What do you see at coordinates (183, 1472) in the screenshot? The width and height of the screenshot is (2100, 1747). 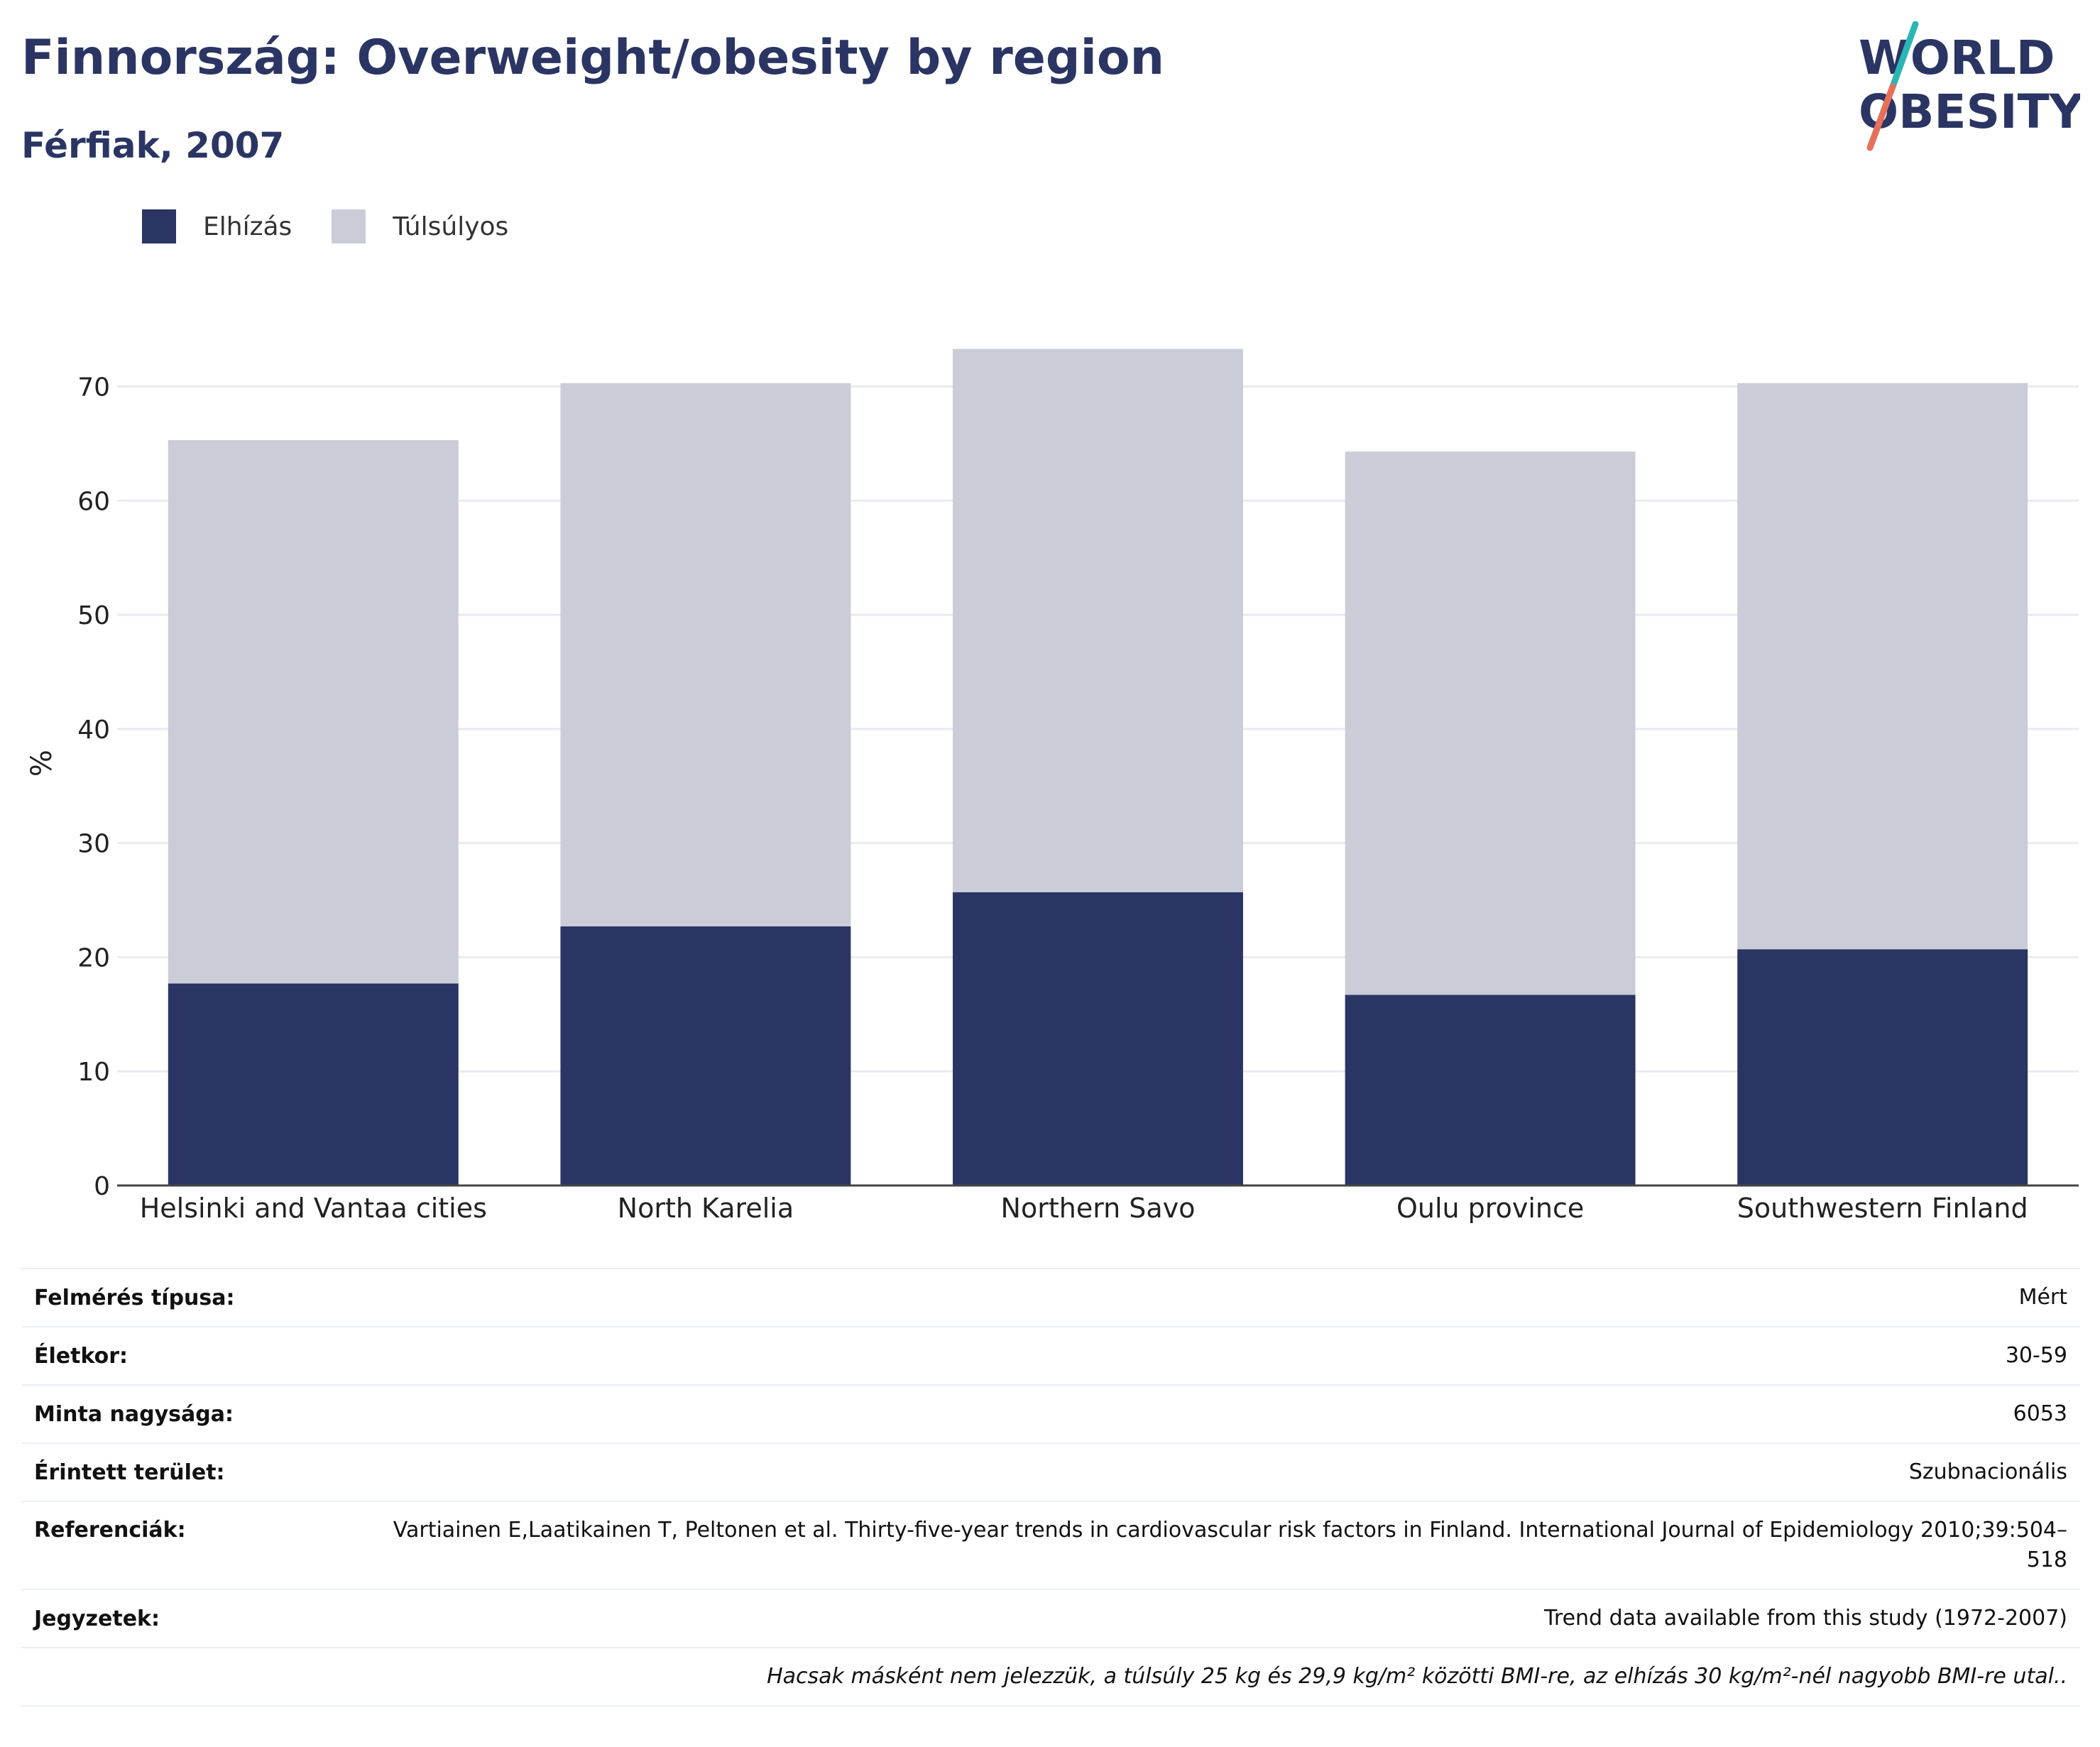 I see `info-key: Érintett terület:` at bounding box center [183, 1472].